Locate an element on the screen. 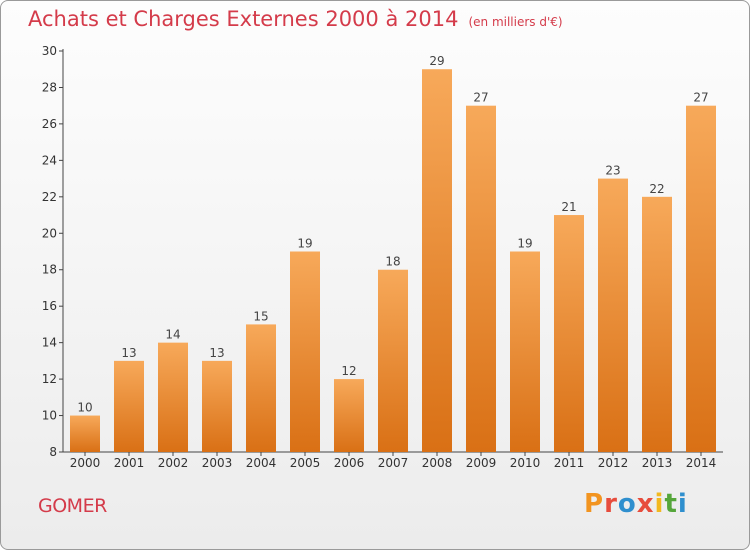  logo-letter: t is located at coordinates (671, 504).